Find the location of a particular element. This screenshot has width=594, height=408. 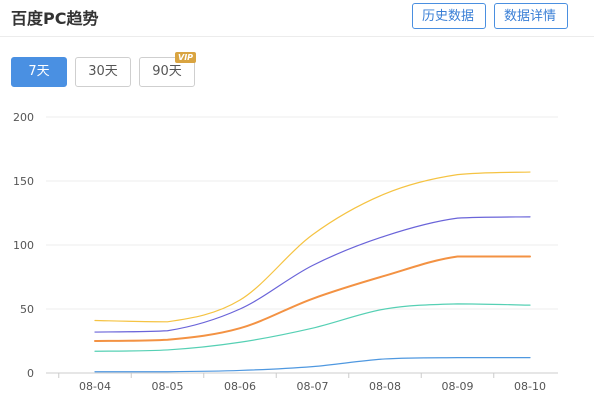

x-tick-label: 08-04 is located at coordinates (95, 386).